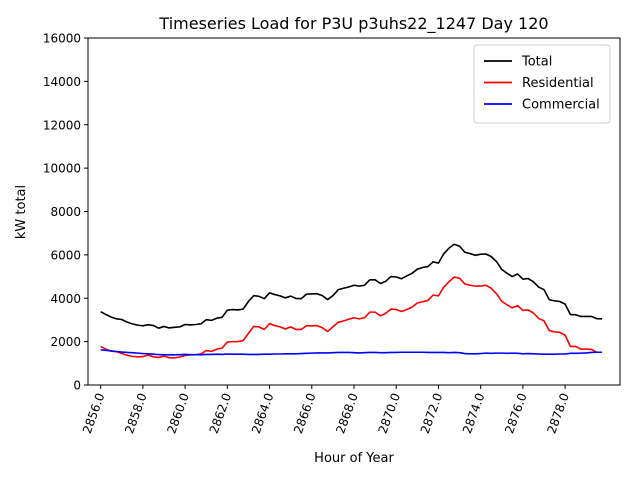  Describe the element at coordinates (65, 299) in the screenshot. I see `y-tick-label: 4000` at that location.